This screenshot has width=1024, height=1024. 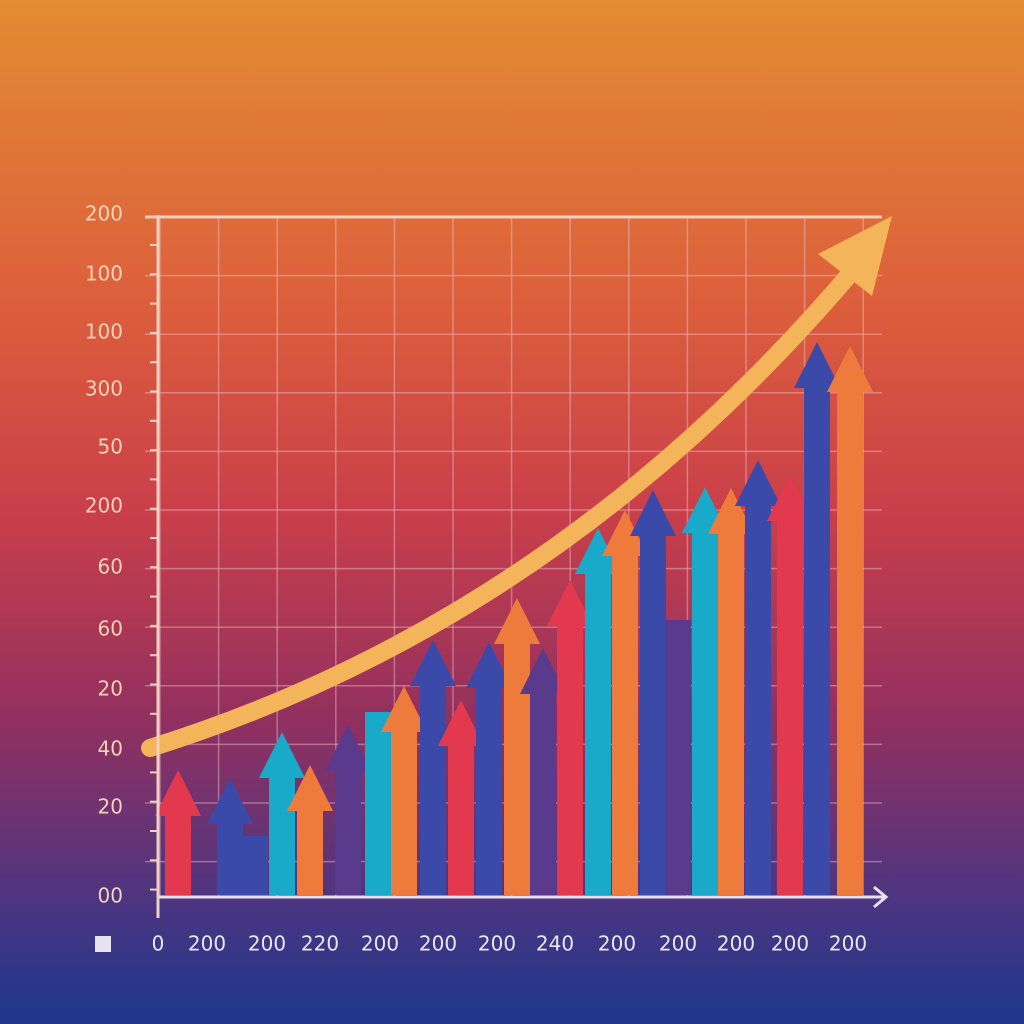 I want to click on x-label: 240, so click(x=555, y=944).